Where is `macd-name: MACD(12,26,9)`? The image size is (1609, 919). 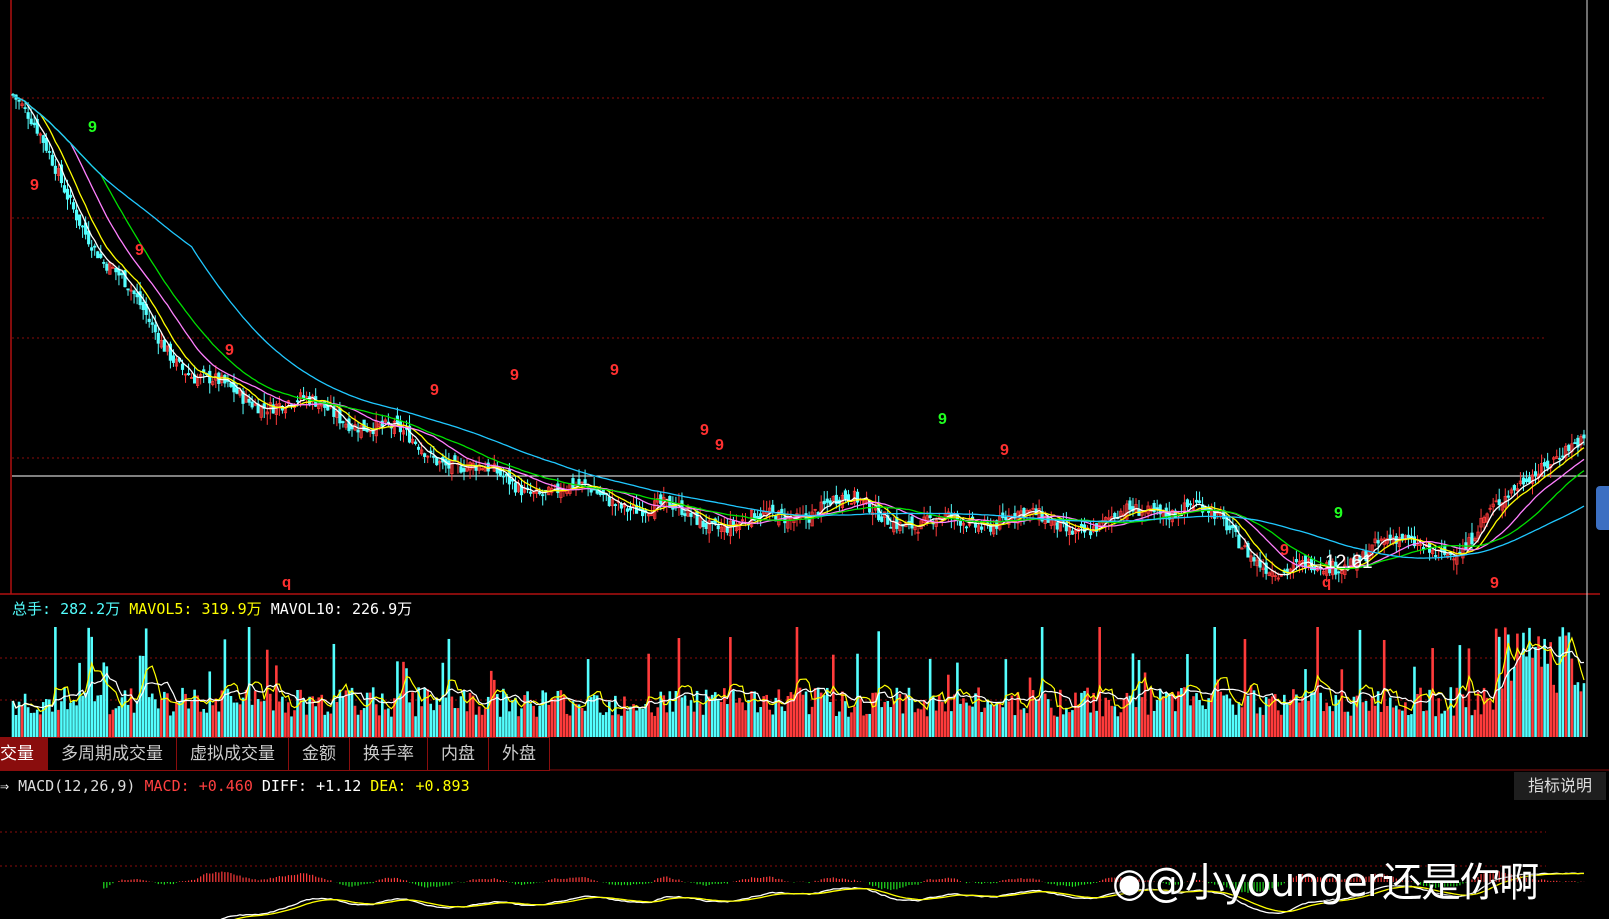 macd-name: MACD(12,26,9) is located at coordinates (77, 786).